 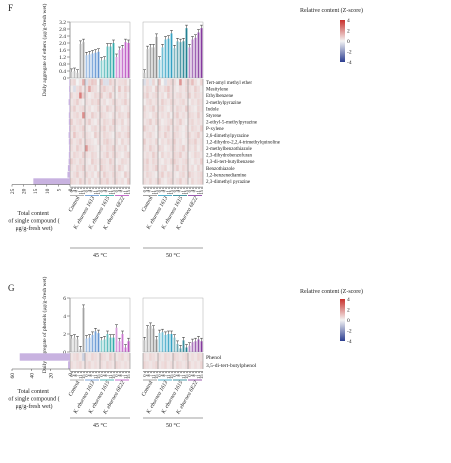 I want to click on side-x-tick-label: 10, so click(x=48, y=191).